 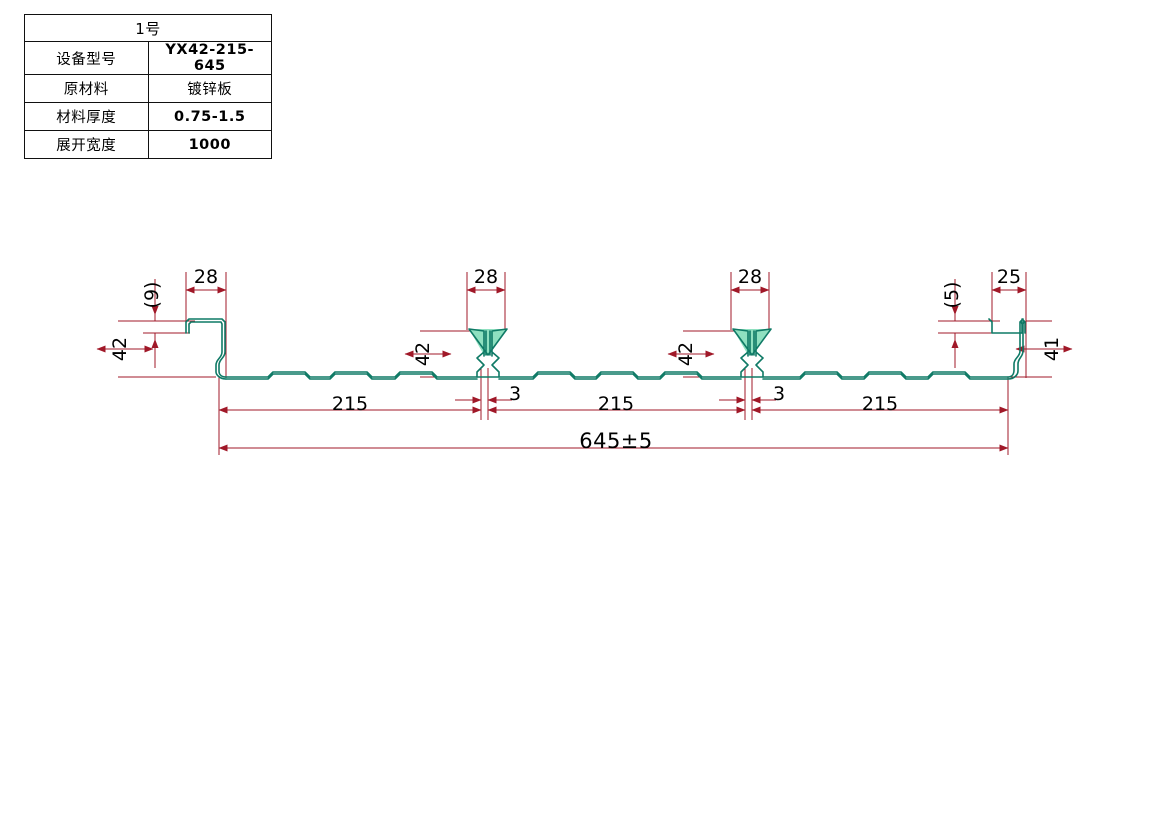 I want to click on profile-left-end-inner, so click(x=207, y=350).